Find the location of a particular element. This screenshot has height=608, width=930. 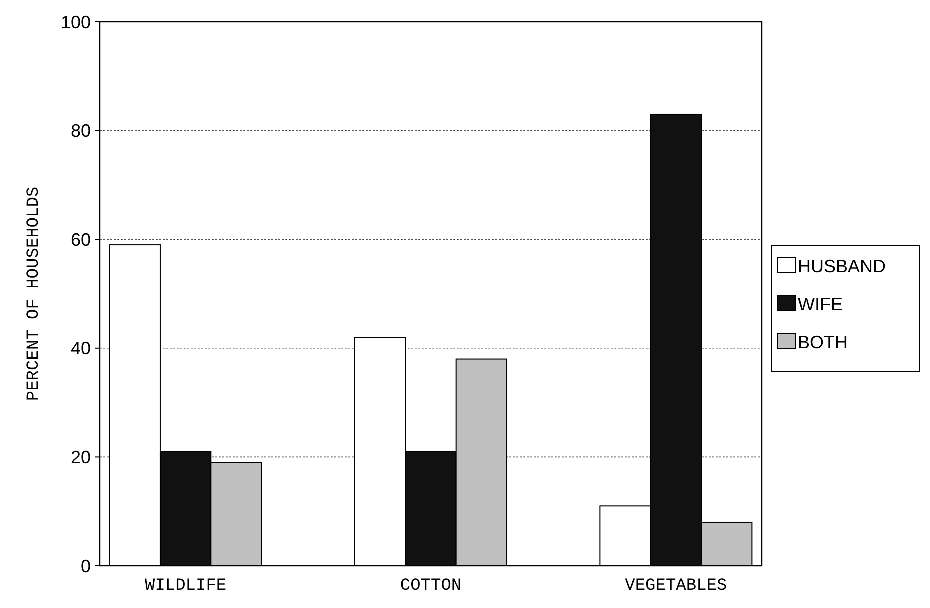

x-tick-label: COTTON is located at coordinates (431, 586).